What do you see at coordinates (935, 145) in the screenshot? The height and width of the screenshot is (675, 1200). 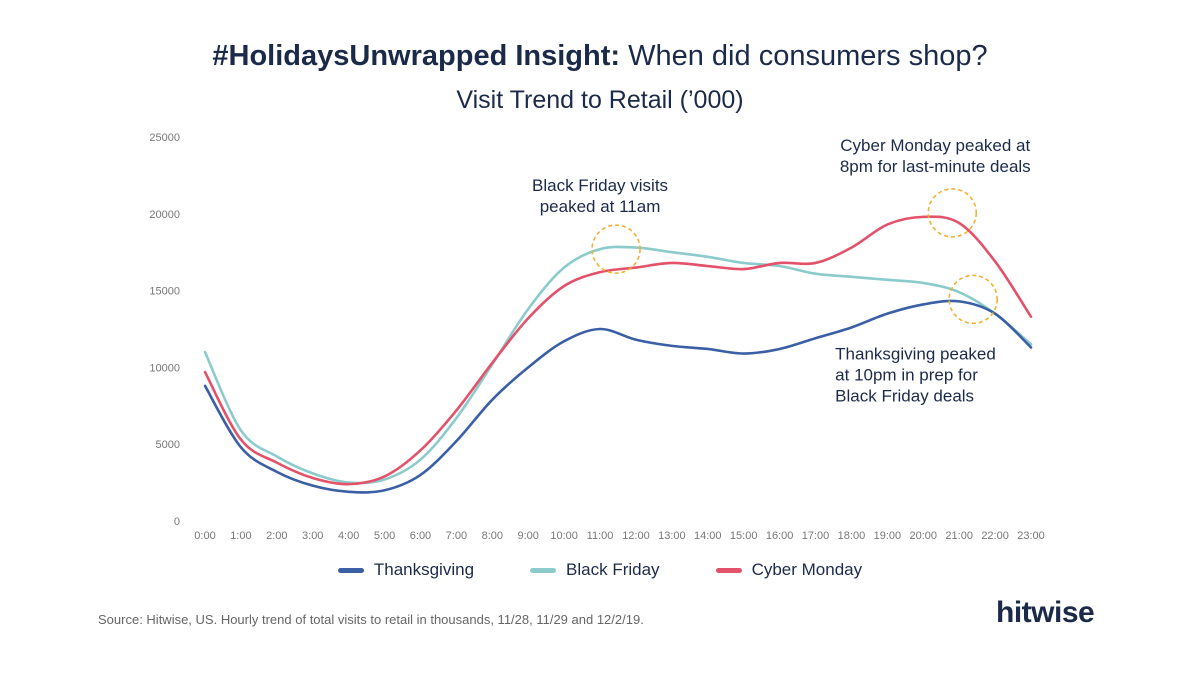 I see `annotation-line: Cyber Monday peaked at` at bounding box center [935, 145].